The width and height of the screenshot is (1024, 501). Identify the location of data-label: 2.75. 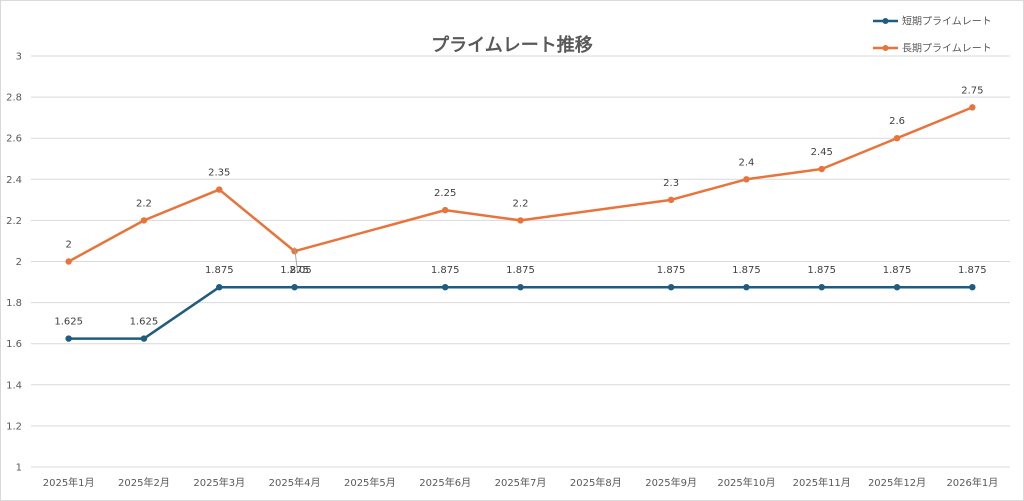
(972, 90).